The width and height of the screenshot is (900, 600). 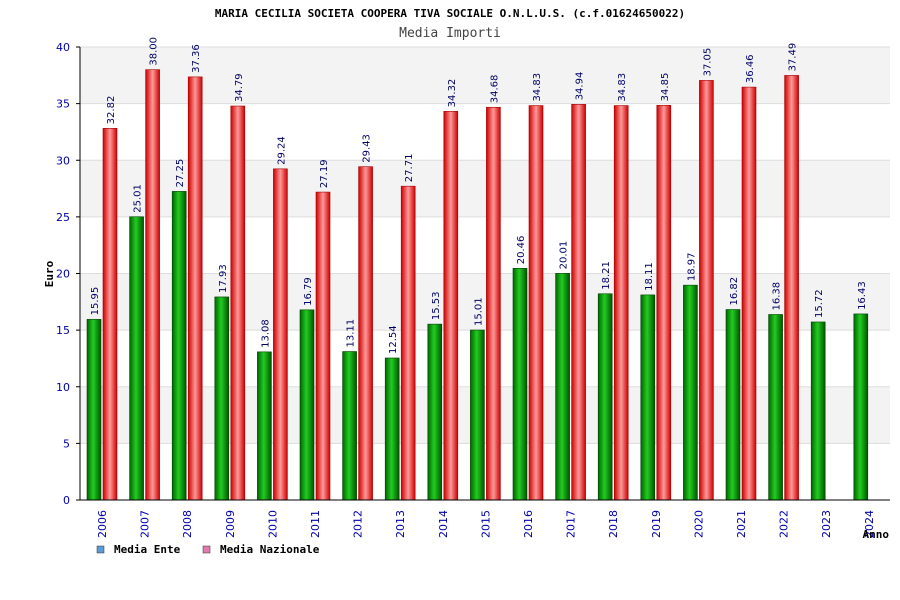 What do you see at coordinates (861, 407) in the screenshot?
I see `bar-media-ente-2024` at bounding box center [861, 407].